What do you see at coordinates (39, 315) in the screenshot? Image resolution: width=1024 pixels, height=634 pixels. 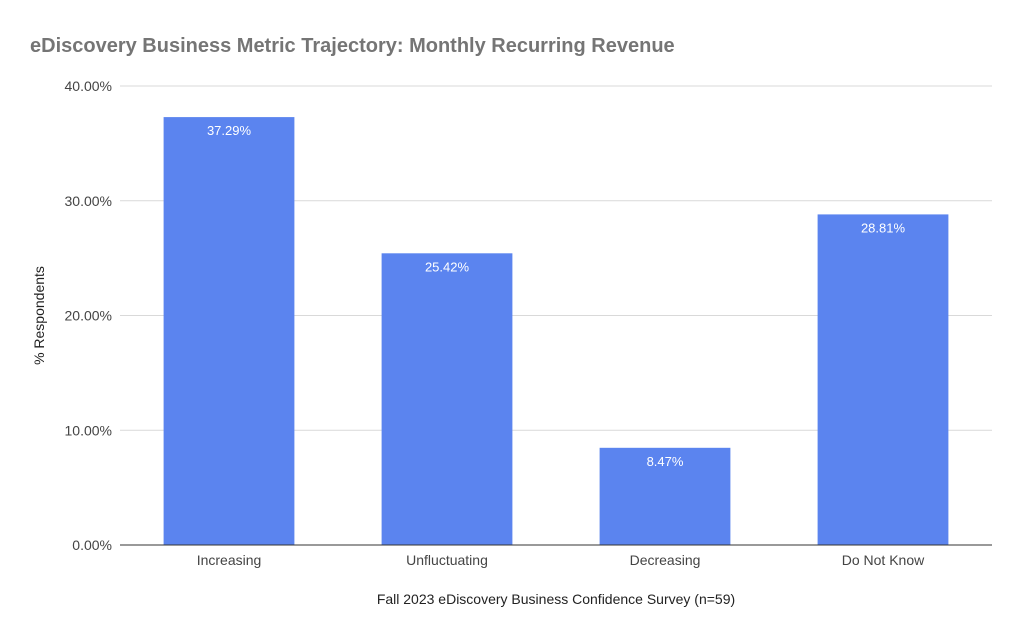 I see `y-axis-title: % Respondents` at bounding box center [39, 315].